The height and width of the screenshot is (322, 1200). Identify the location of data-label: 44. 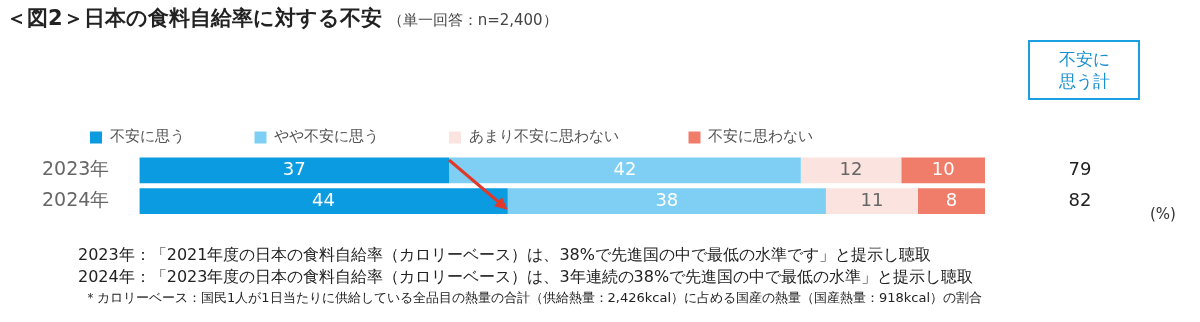
(324, 199).